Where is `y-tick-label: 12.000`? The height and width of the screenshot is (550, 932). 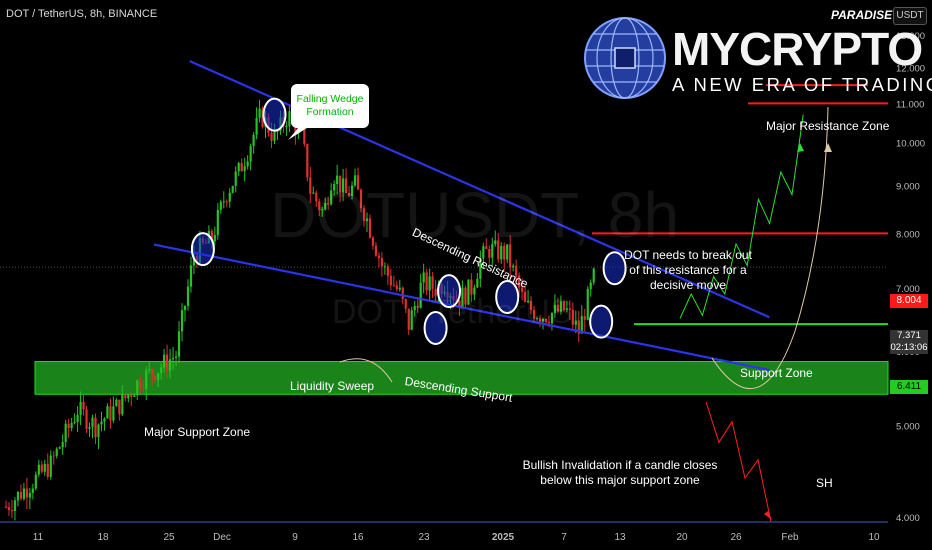
y-tick-label: 12.000 is located at coordinates (910, 69).